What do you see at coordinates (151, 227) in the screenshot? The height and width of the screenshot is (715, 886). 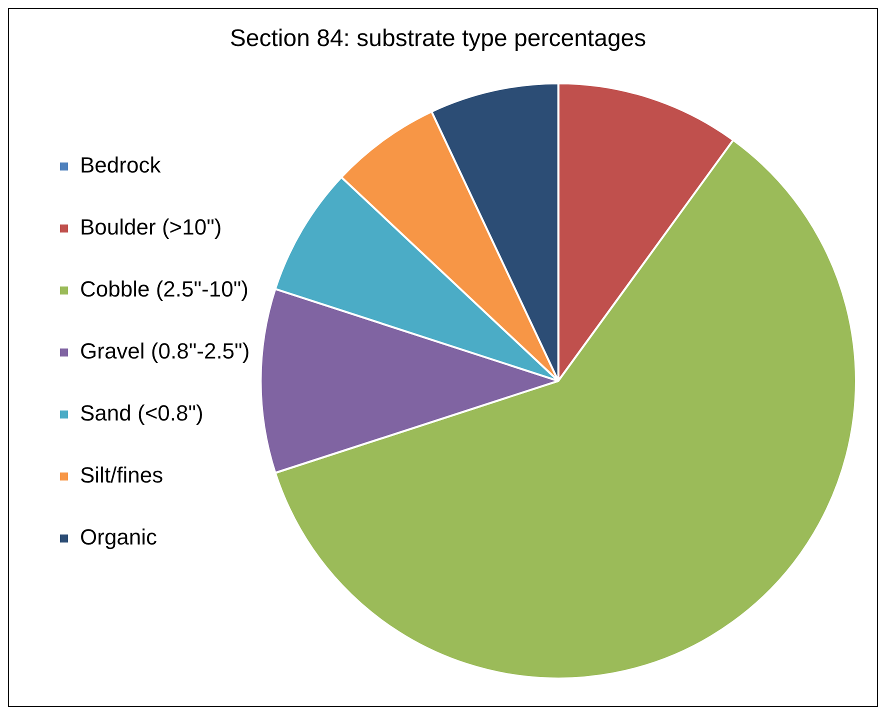 I see `legend-label: Boulder (>10")` at bounding box center [151, 227].